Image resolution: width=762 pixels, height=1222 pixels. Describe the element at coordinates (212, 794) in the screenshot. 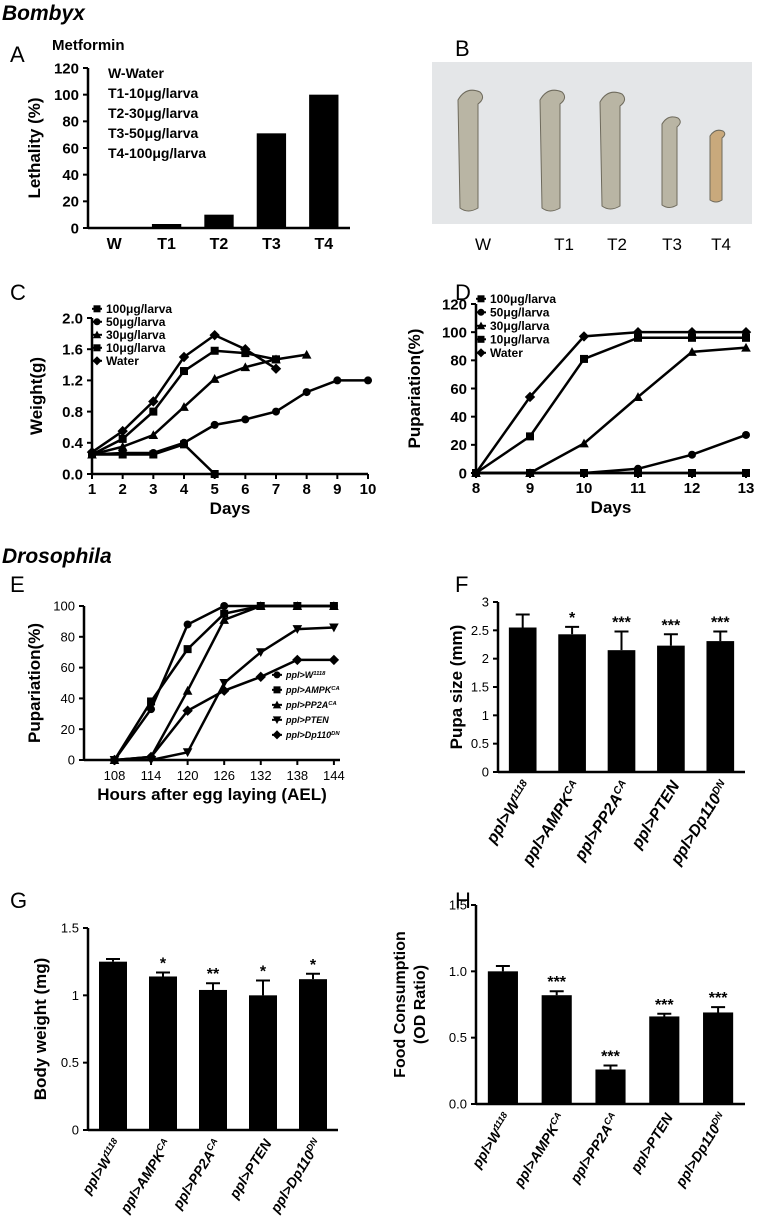

I see `x-axis-label: Hours after egg laying (AEL)` at that location.